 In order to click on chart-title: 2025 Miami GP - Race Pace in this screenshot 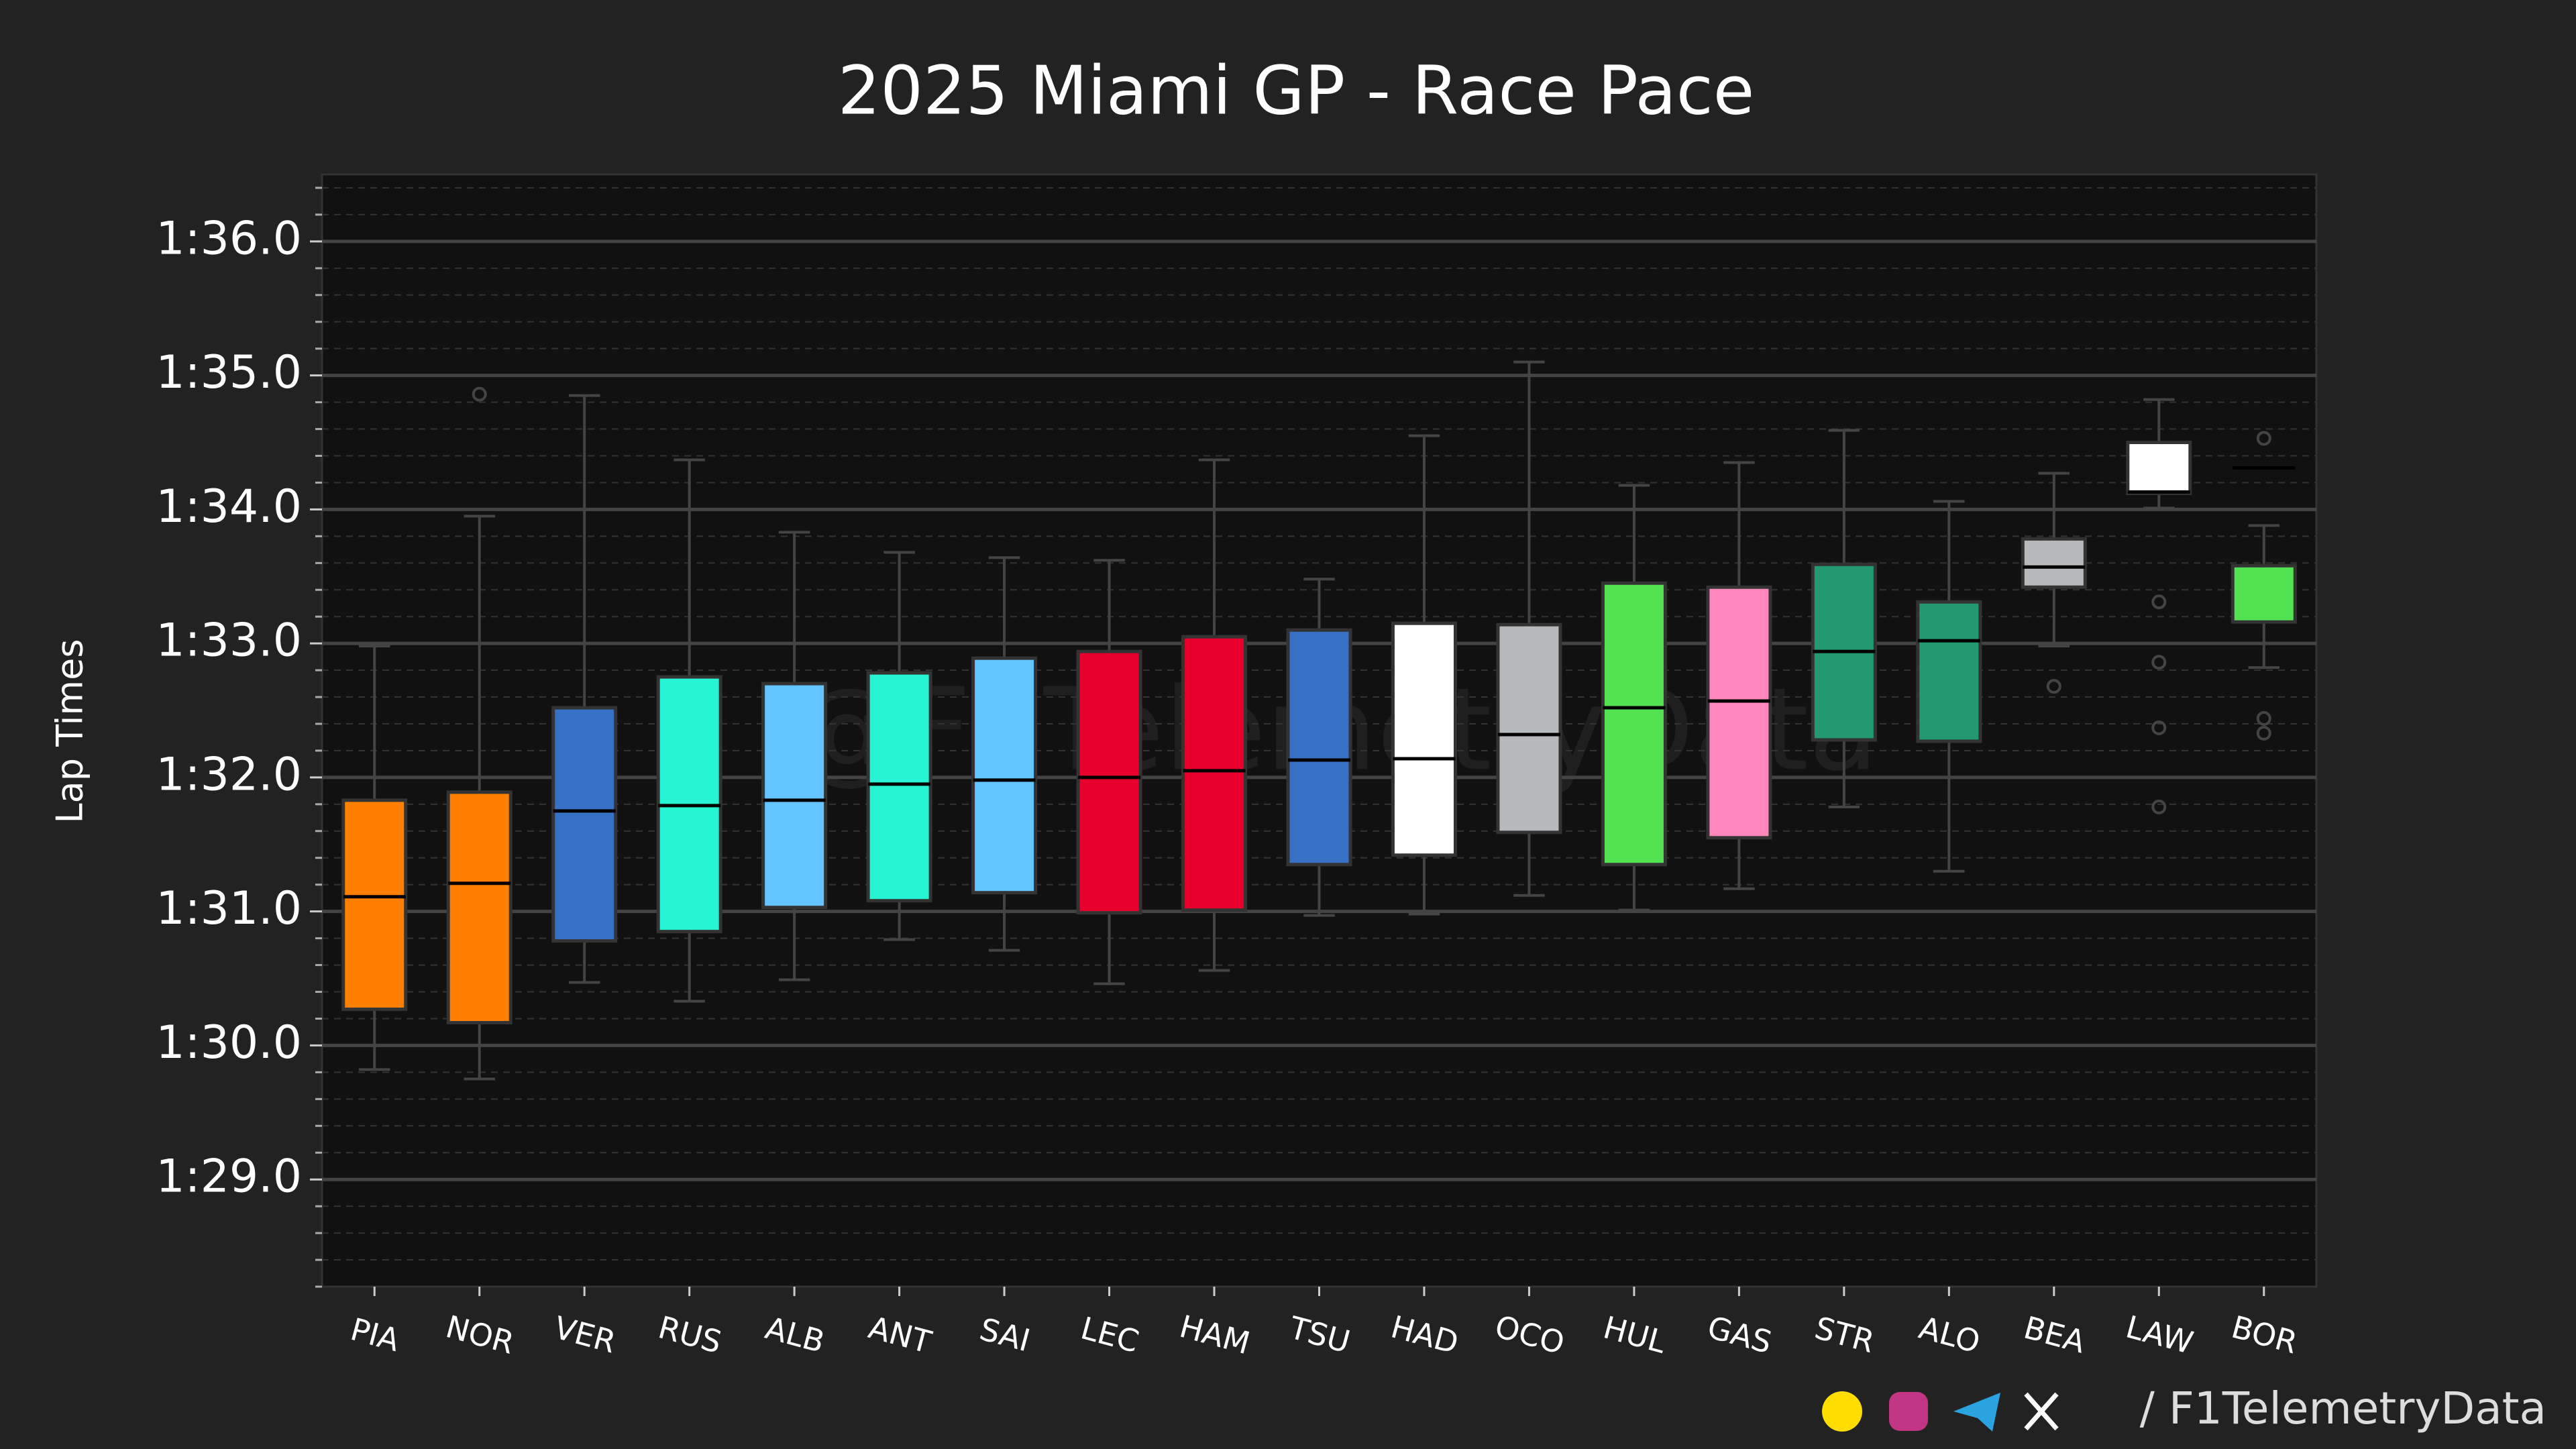, I will do `click(1296, 90)`.